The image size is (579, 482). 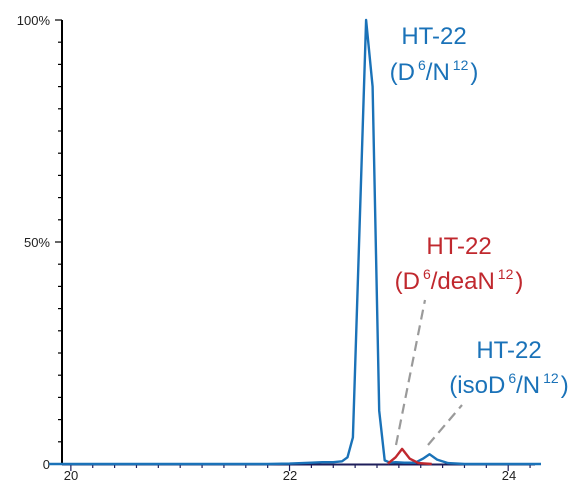 What do you see at coordinates (508, 384) in the screenshot?
I see `annotation-iso-line2: (isoD 6/N 12)` at bounding box center [508, 384].